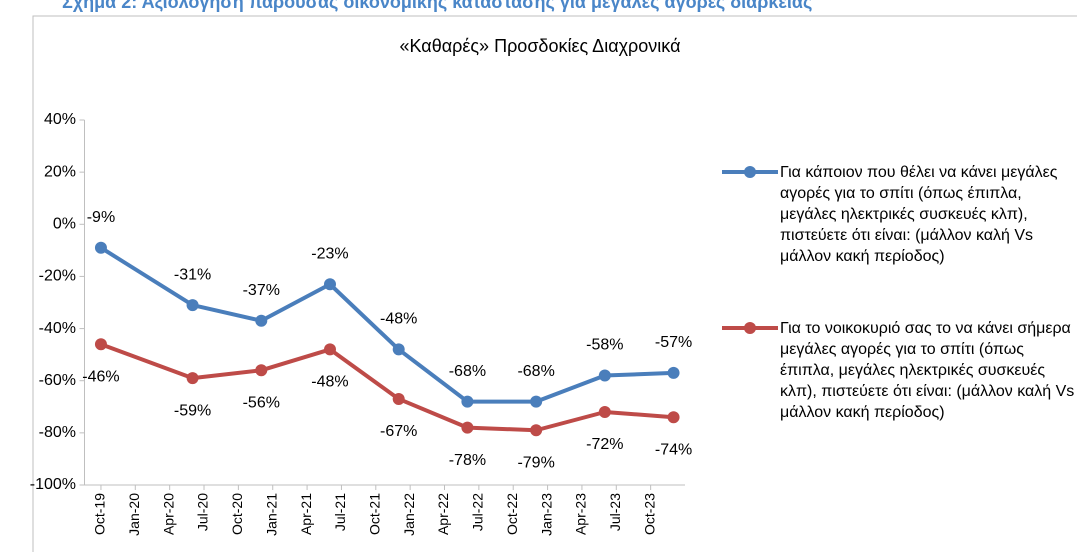 This screenshot has width=1077, height=552. I want to click on data-label: -79%, so click(535, 462).